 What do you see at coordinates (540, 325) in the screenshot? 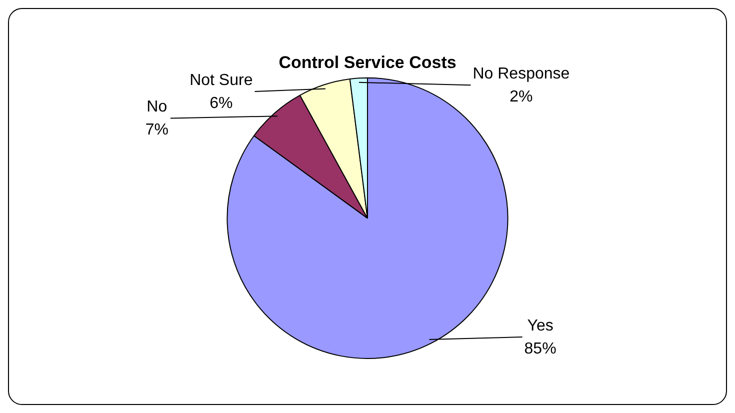
I see `slice-label: Yes` at bounding box center [540, 325].